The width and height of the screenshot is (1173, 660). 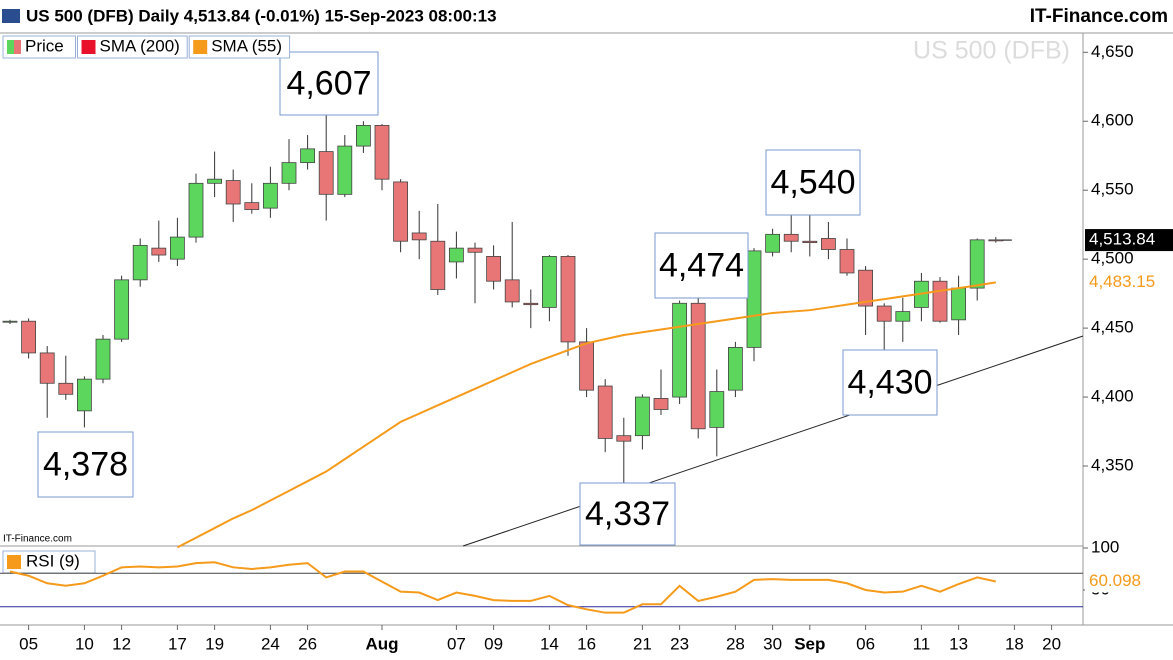 What do you see at coordinates (1115, 580) in the screenshot?
I see `rsi-tag-label: 60.098` at bounding box center [1115, 580].